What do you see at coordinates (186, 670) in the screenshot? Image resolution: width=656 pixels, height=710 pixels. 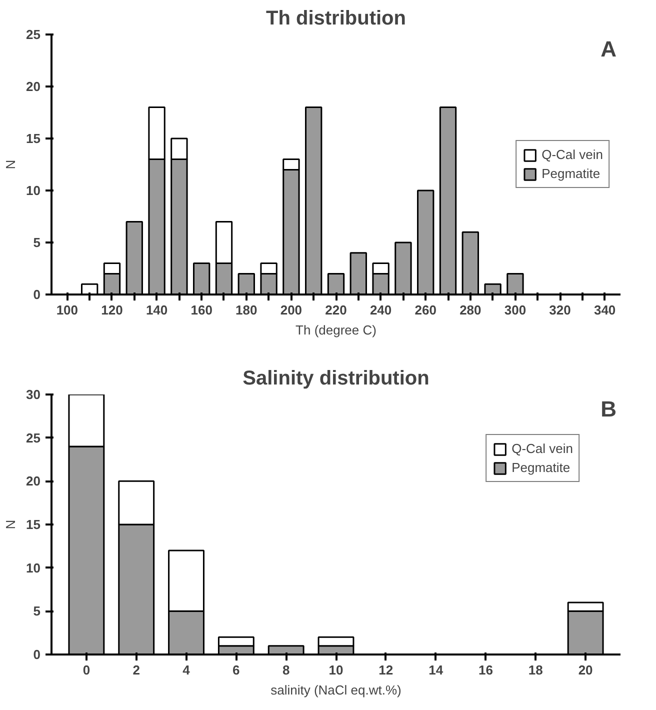 I see `x-tick-label: 4` at bounding box center [186, 670].